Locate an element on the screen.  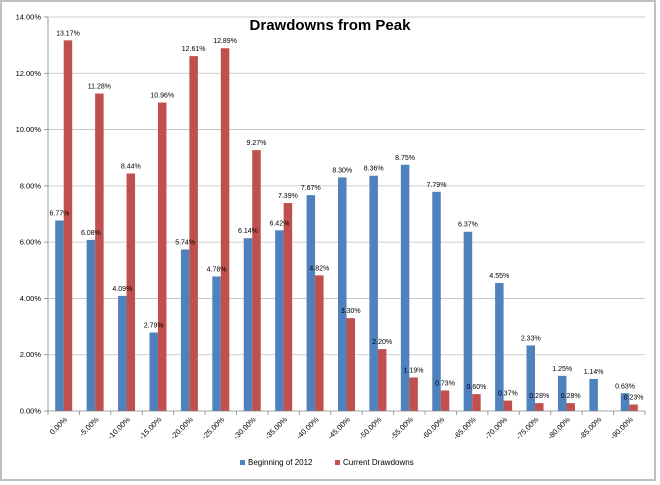
legend-swatch-current-drawdowns is located at coordinates (337, 462).